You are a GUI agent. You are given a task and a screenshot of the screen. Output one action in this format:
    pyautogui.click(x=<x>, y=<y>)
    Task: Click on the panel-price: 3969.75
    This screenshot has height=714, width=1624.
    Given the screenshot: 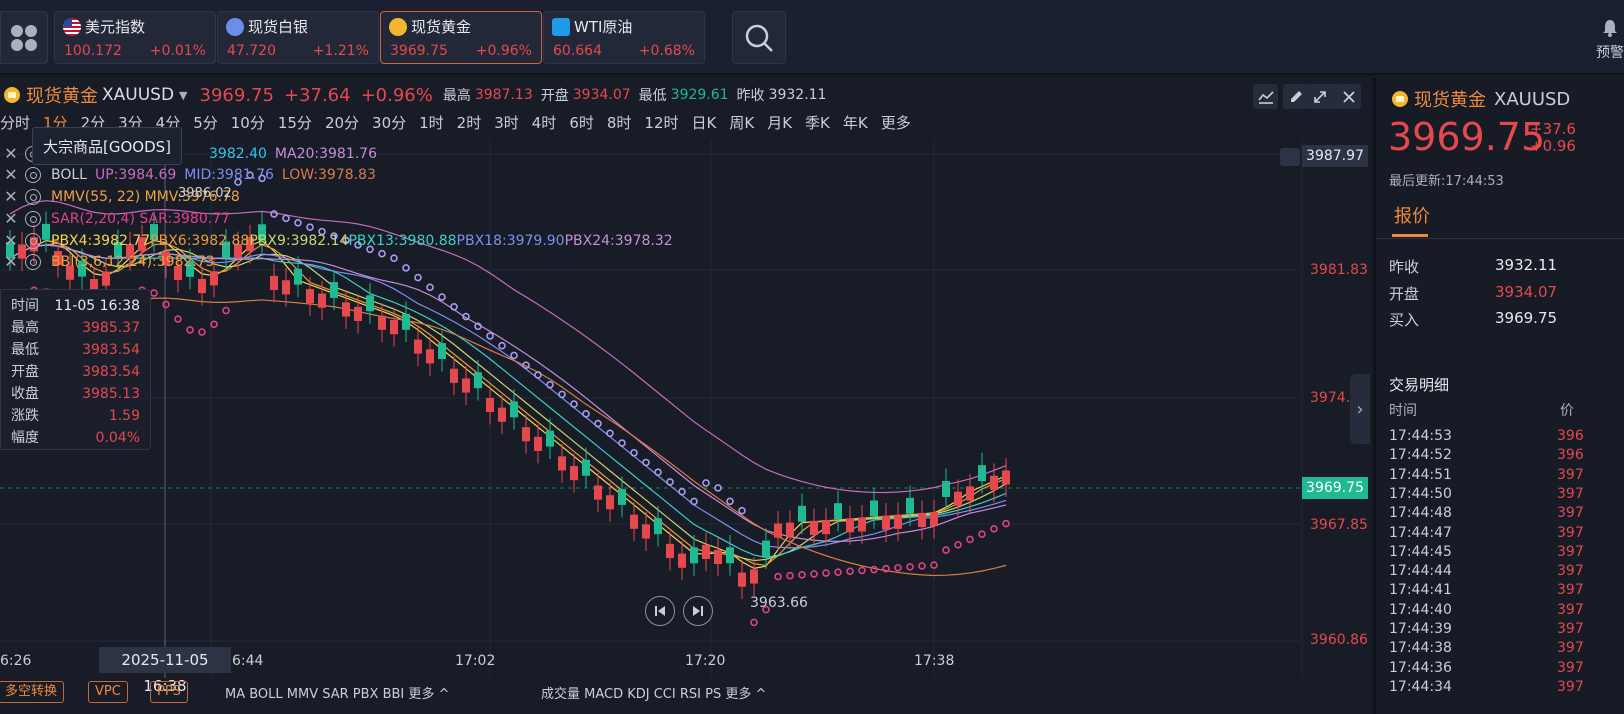 What is the action you would take?
    pyautogui.click(x=1467, y=137)
    